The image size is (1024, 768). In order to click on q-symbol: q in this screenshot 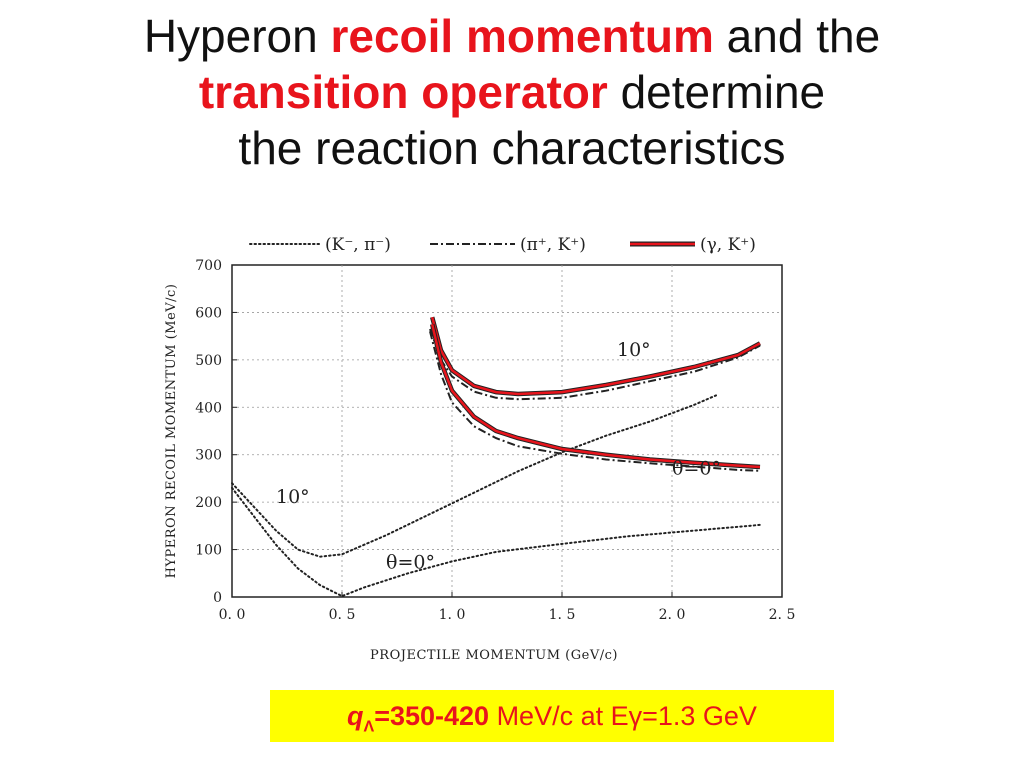, I will do `click(355, 716)`.